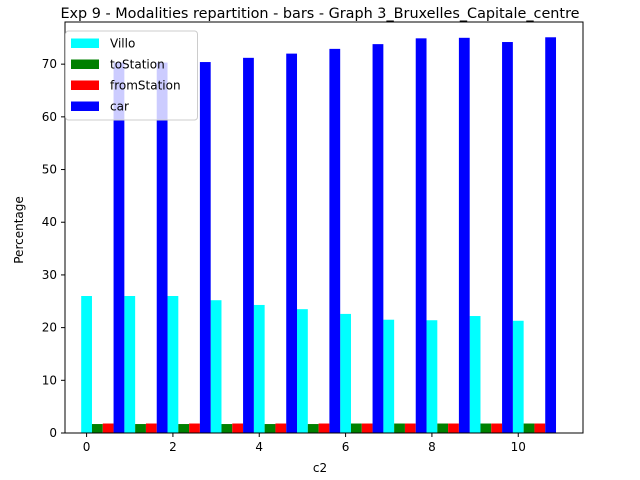 The height and width of the screenshot is (480, 640). Describe the element at coordinates (87, 447) in the screenshot. I see `x-tick-label-0: 0` at that location.